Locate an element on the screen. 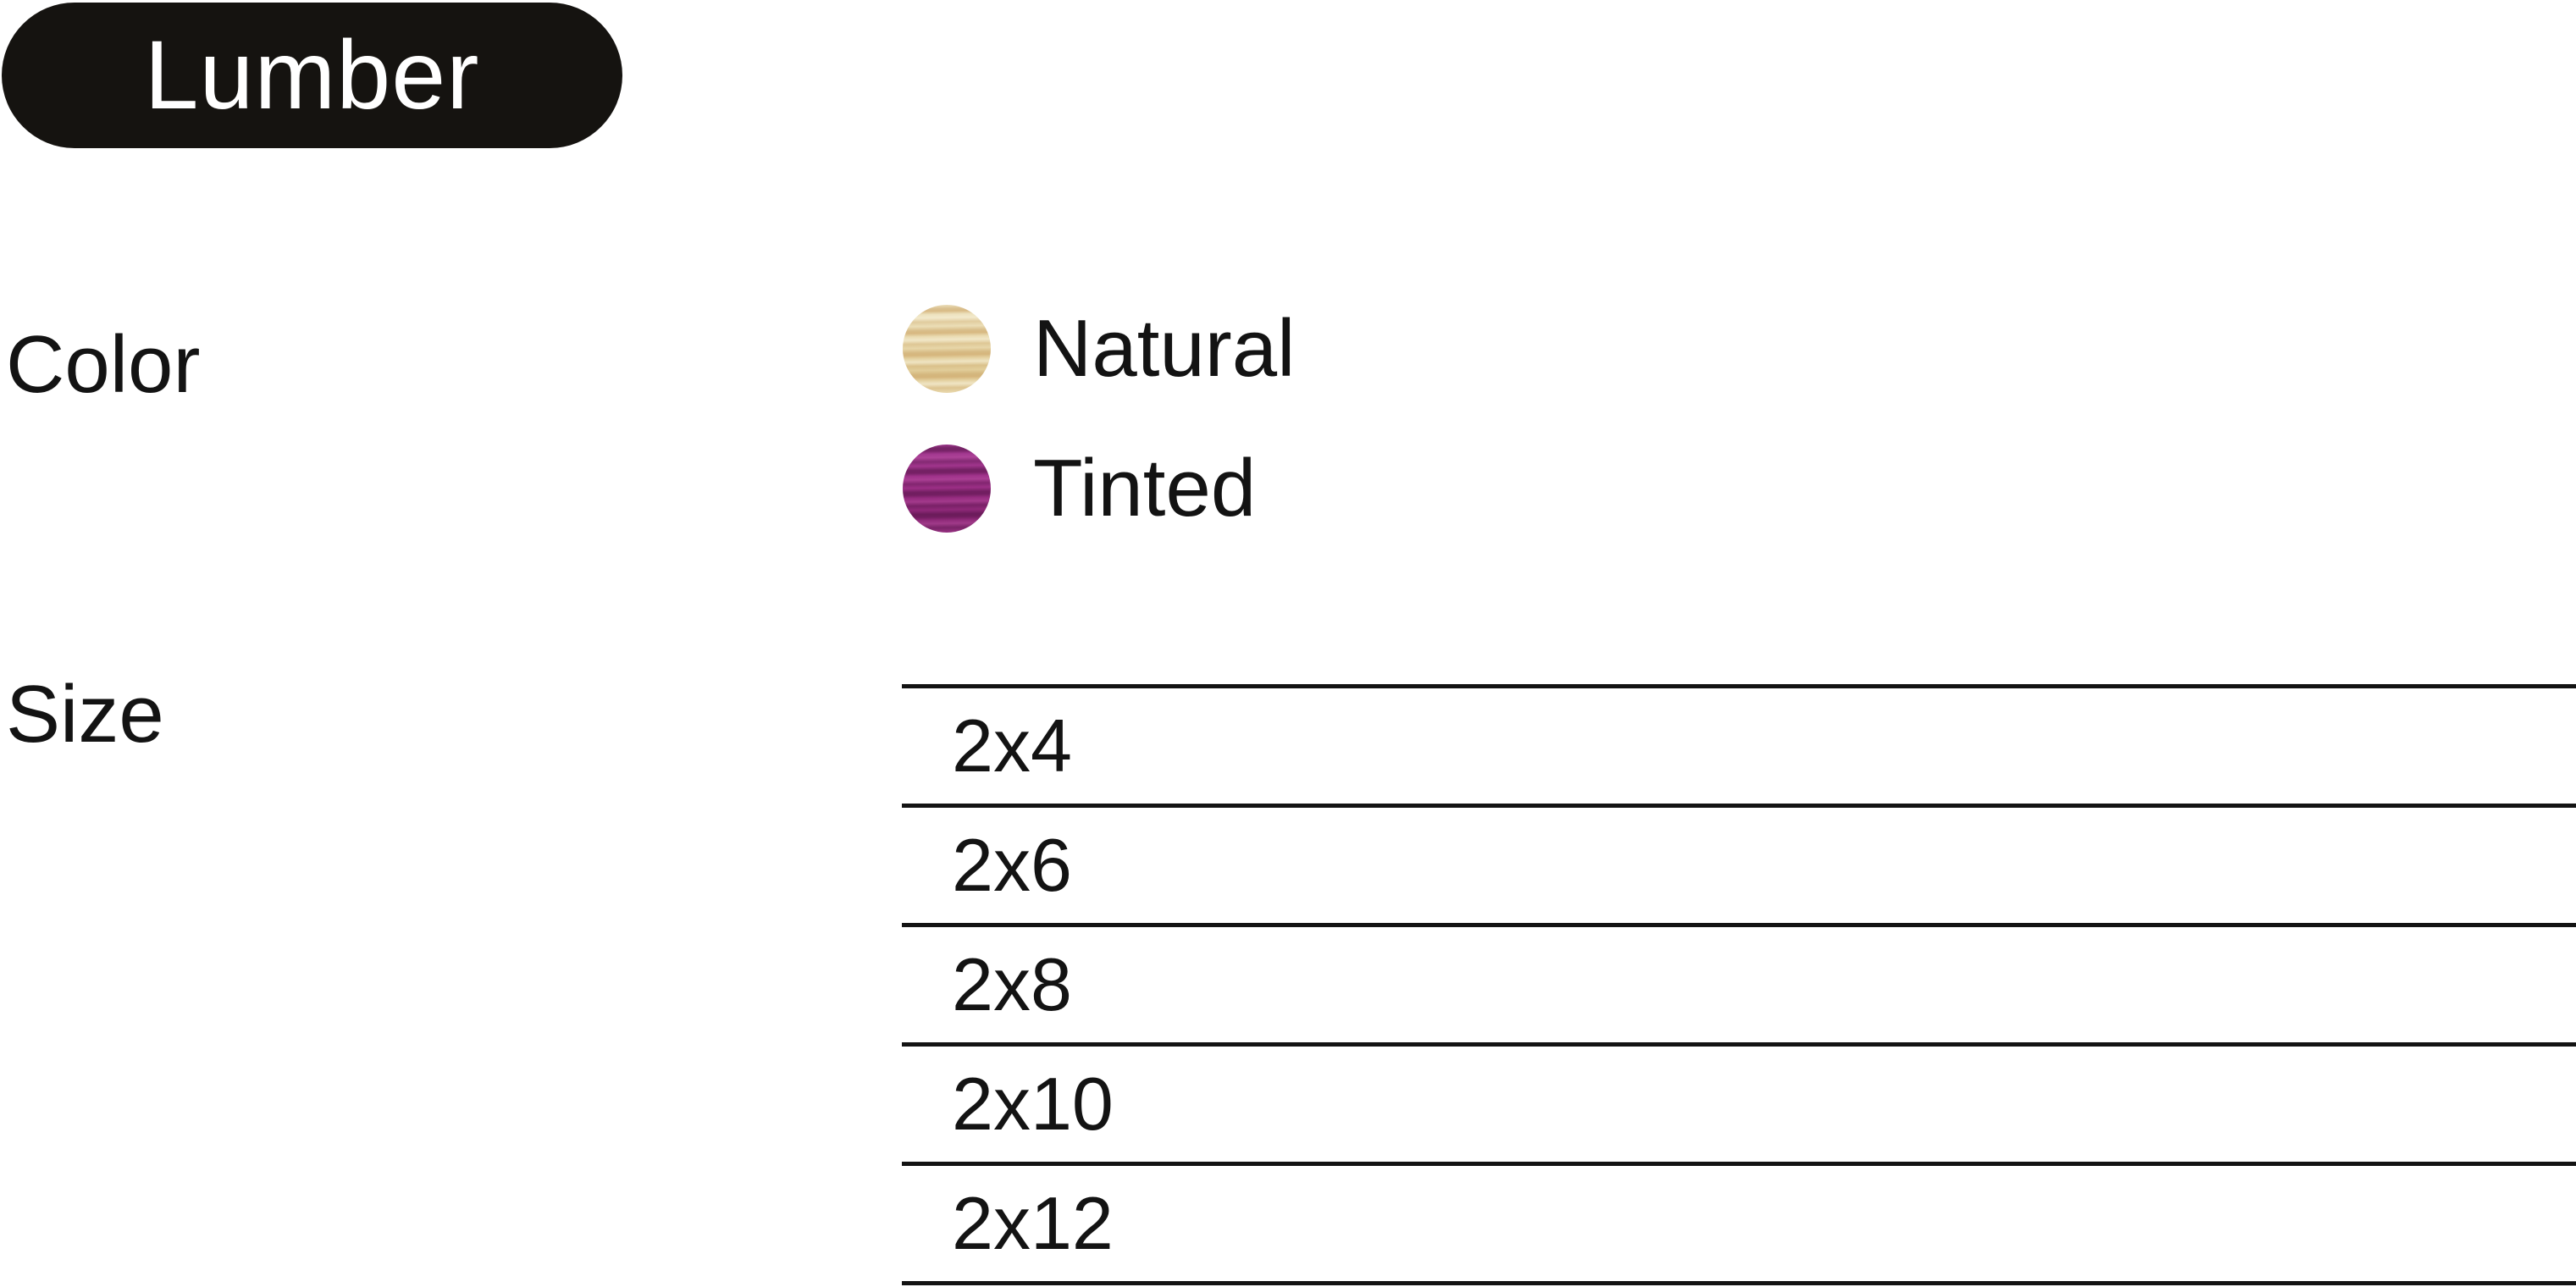  color-section-label: Color is located at coordinates (104, 364).